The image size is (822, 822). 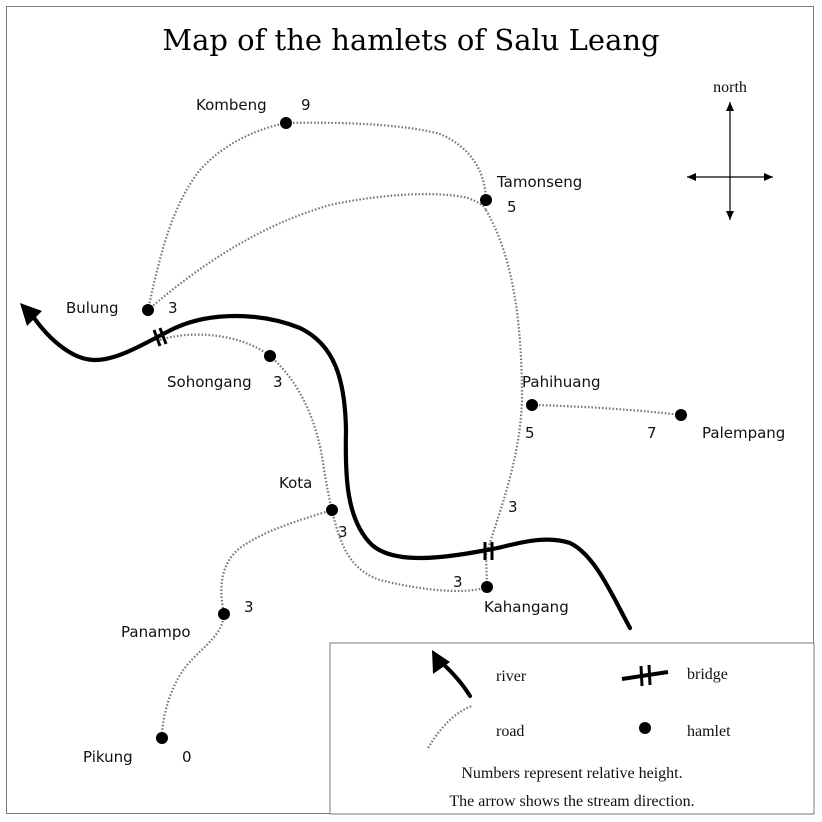 I want to click on hamlet-pikung-height: 0, so click(x=187, y=757).